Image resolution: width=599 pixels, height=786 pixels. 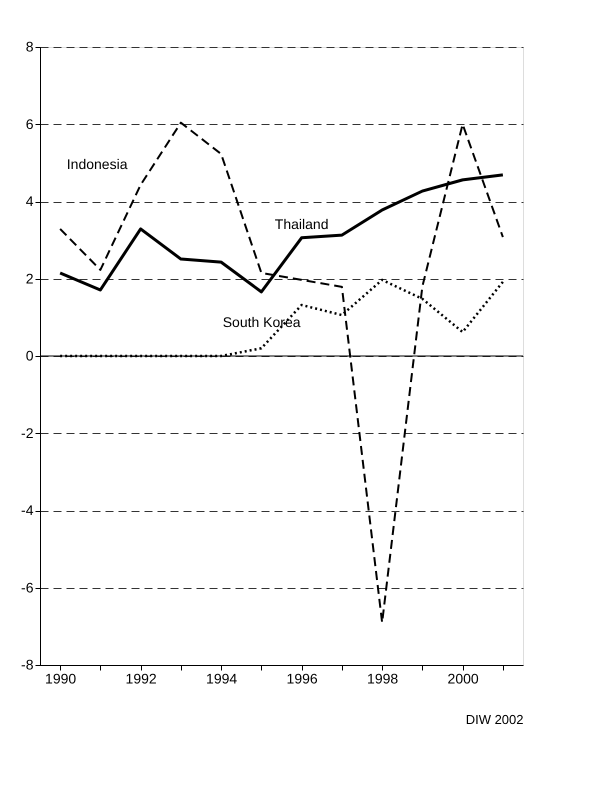 What do you see at coordinates (301, 224) in the screenshot?
I see `series-label: Thailand` at bounding box center [301, 224].